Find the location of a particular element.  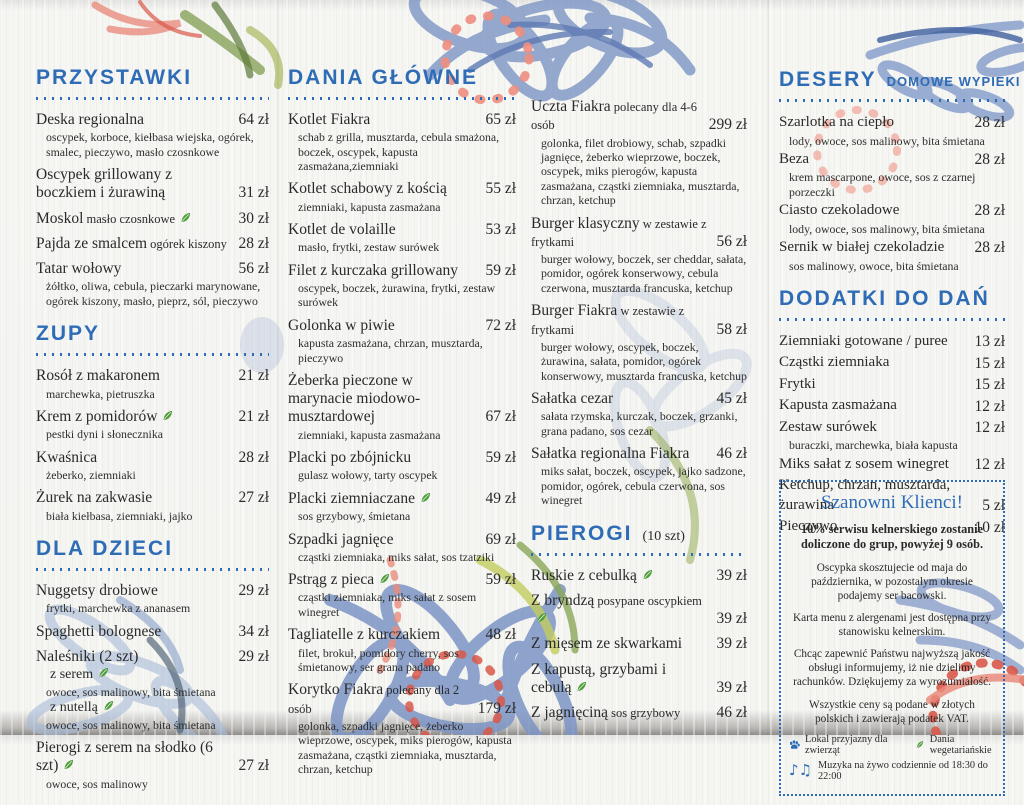

menu-item: Kapusta zasmażana 12 zł is located at coordinates (892, 406).